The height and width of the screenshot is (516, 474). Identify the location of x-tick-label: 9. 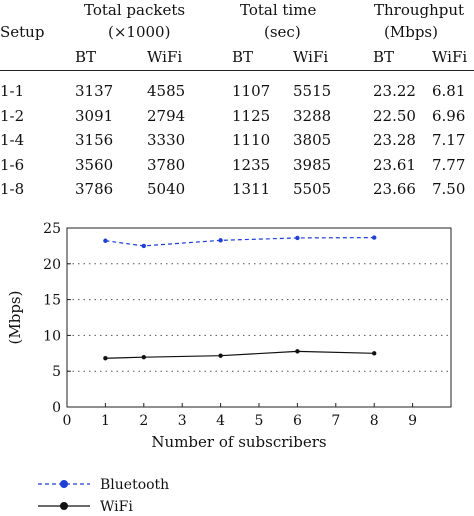
(412, 421).